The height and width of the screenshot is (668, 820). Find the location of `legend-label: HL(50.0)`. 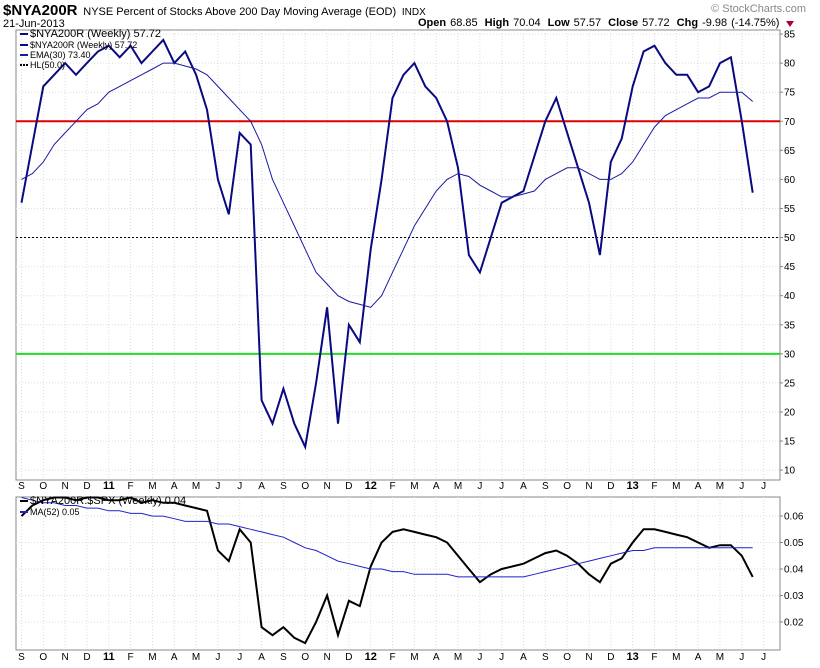

legend-label: HL(50.0) is located at coordinates (47, 65).